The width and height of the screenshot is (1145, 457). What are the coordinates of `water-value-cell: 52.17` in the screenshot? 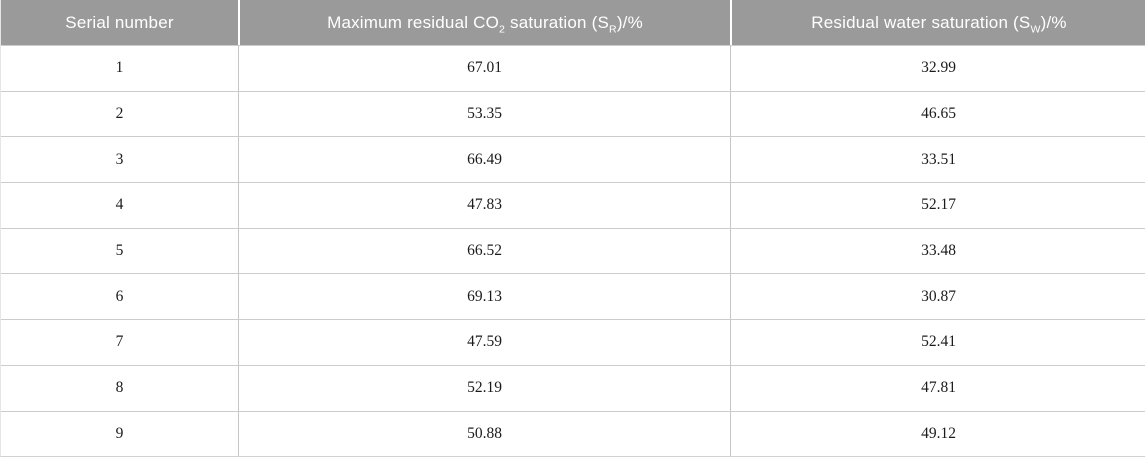 It's located at (937, 205).